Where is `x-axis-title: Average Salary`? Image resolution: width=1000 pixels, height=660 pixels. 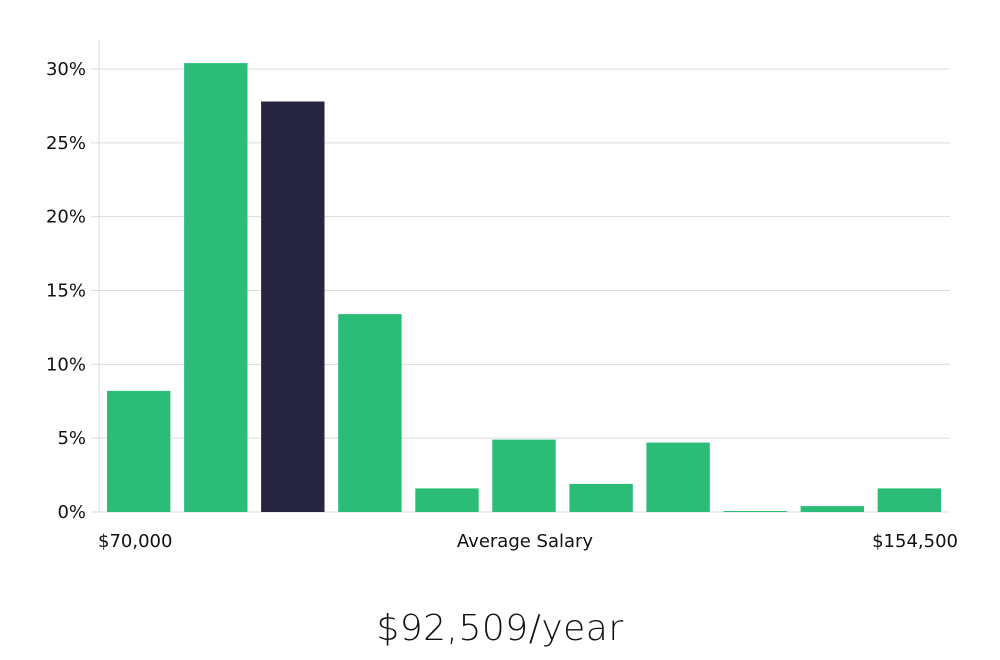 x-axis-title: Average Salary is located at coordinates (525, 541).